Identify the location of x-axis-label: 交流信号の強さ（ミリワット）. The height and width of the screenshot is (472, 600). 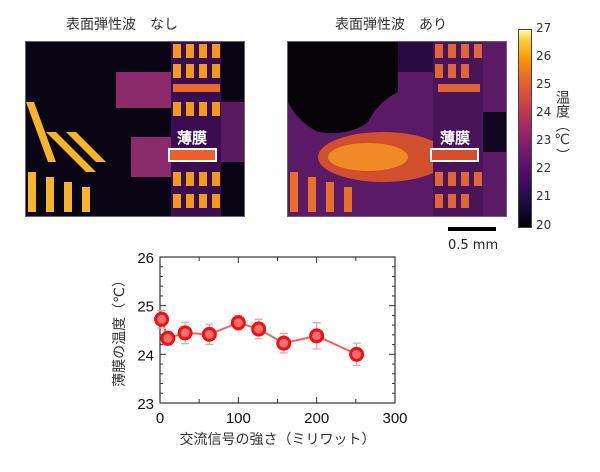
(278, 439).